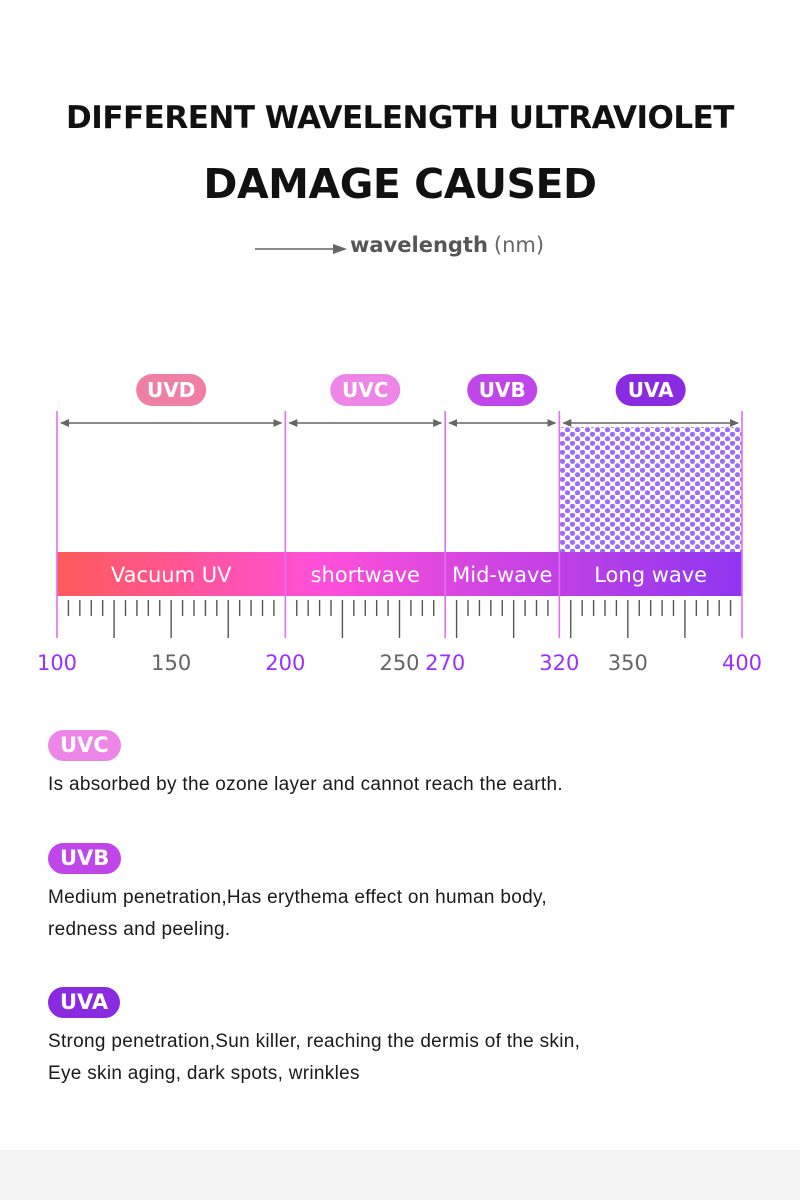 The image size is (800, 1200). I want to click on band-badge-uvd, so click(171, 390).